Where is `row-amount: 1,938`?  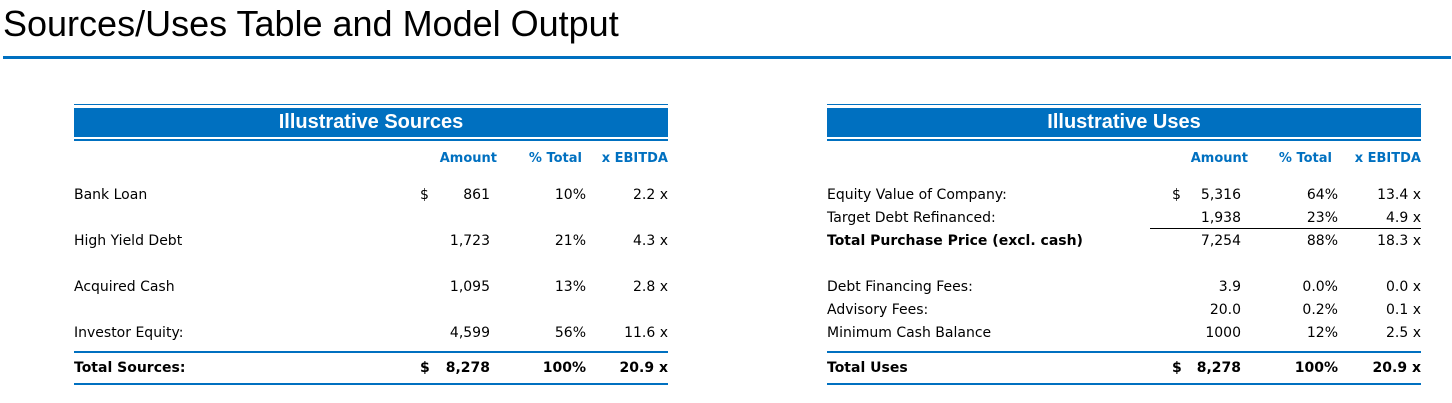 row-amount: 1,938 is located at coordinates (1220, 218).